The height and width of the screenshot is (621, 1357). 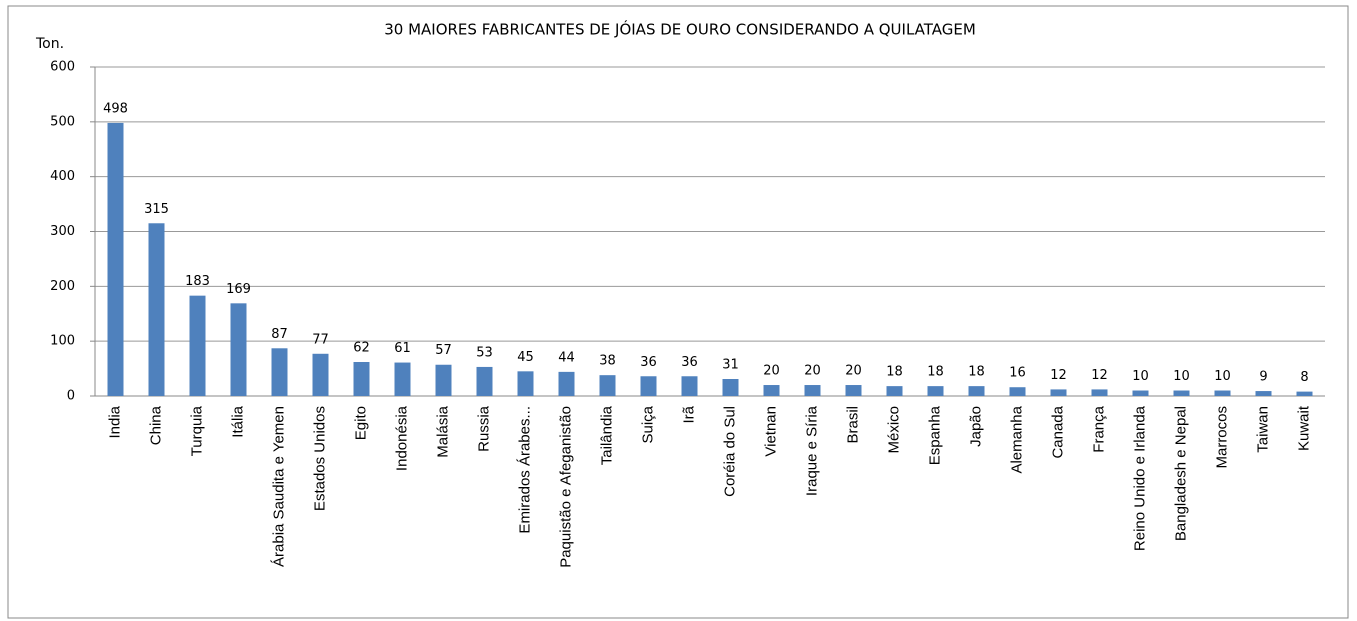 What do you see at coordinates (606, 435) in the screenshot?
I see `x-tick-label: Tailândia` at bounding box center [606, 435].